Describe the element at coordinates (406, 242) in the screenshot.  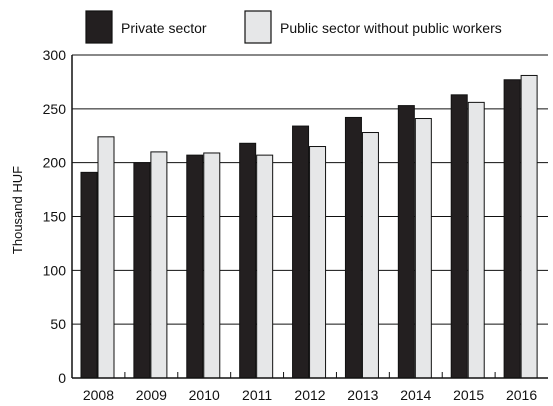
I see `bar-private-2014` at that location.